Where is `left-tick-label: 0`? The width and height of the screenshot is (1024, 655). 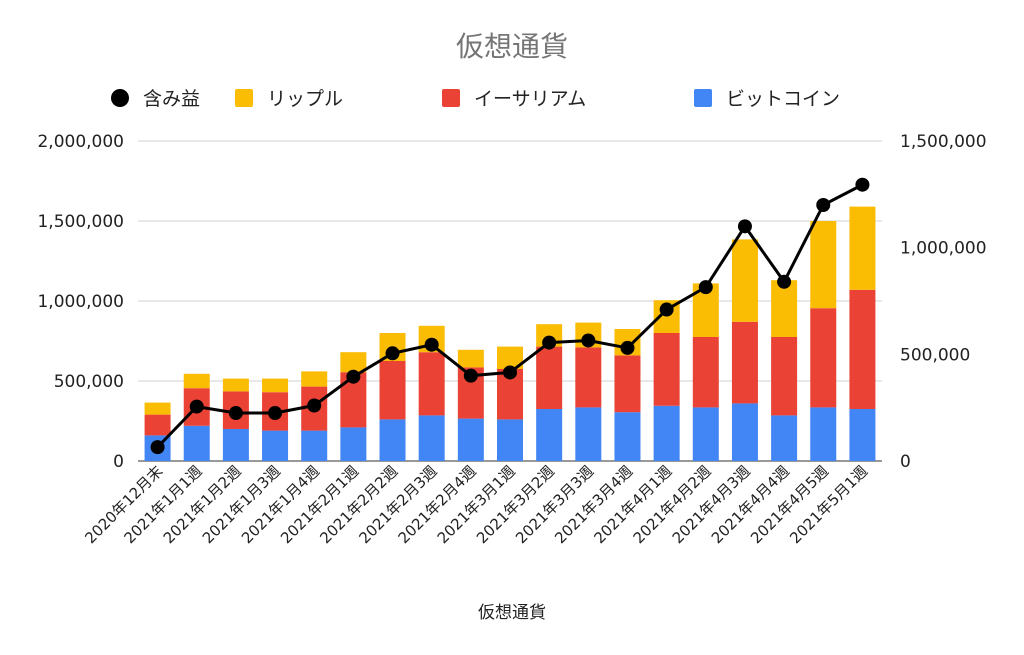
left-tick-label: 0 is located at coordinates (118, 462).